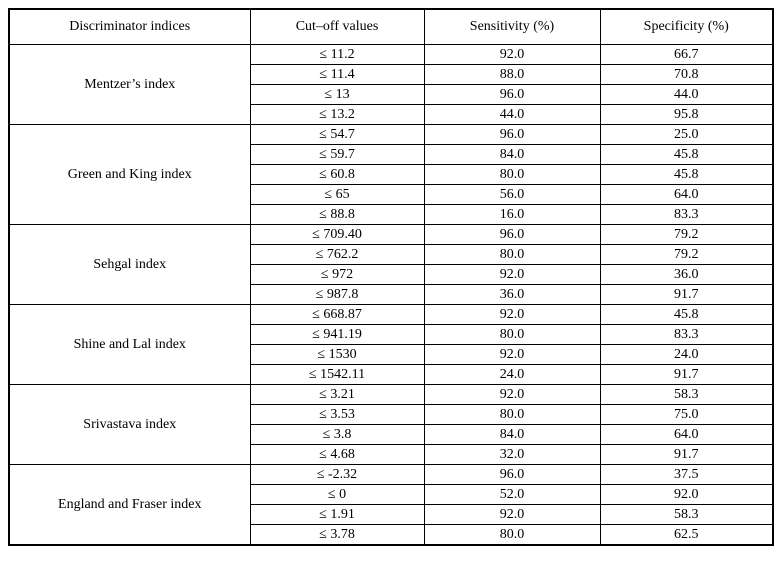 The image size is (784, 579). I want to click on cutoff-cell: ≤ 668.87, so click(337, 314).